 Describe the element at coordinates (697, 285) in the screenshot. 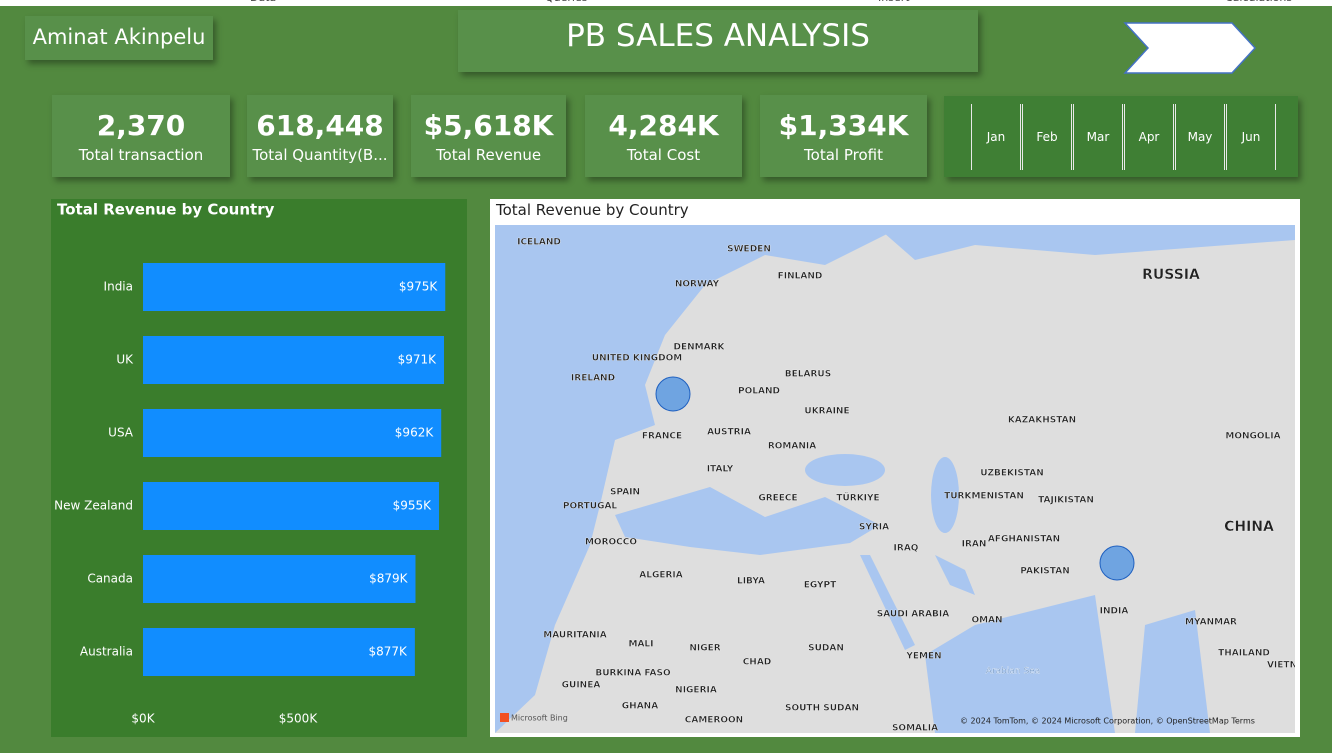

I see `map-label: NORWAY` at that location.